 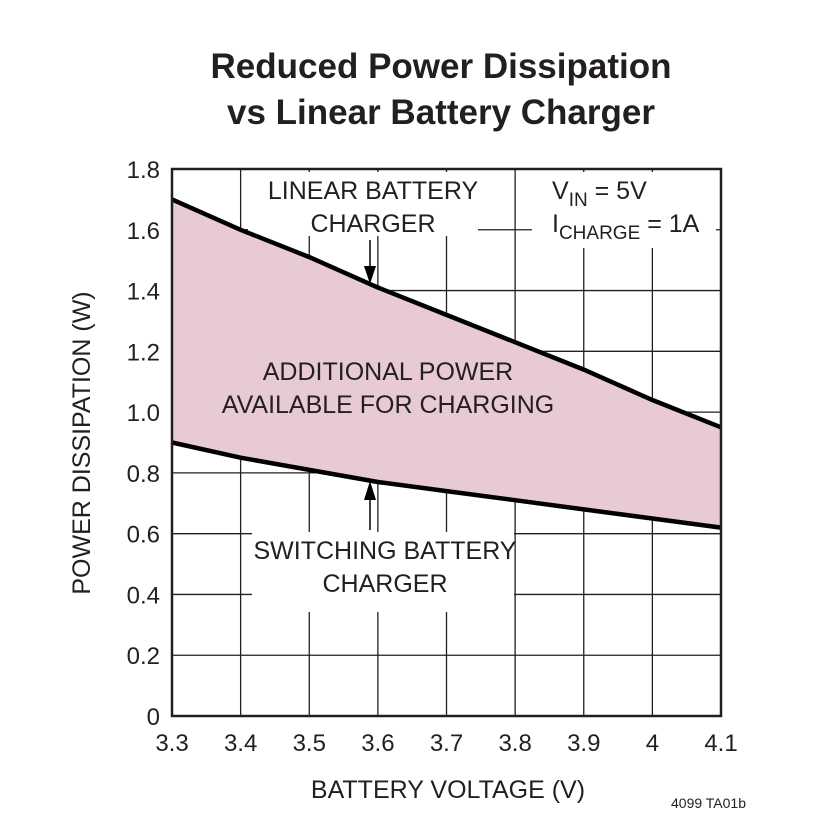 What do you see at coordinates (143, 535) in the screenshot?
I see `y-tick-label: 0.6` at bounding box center [143, 535].